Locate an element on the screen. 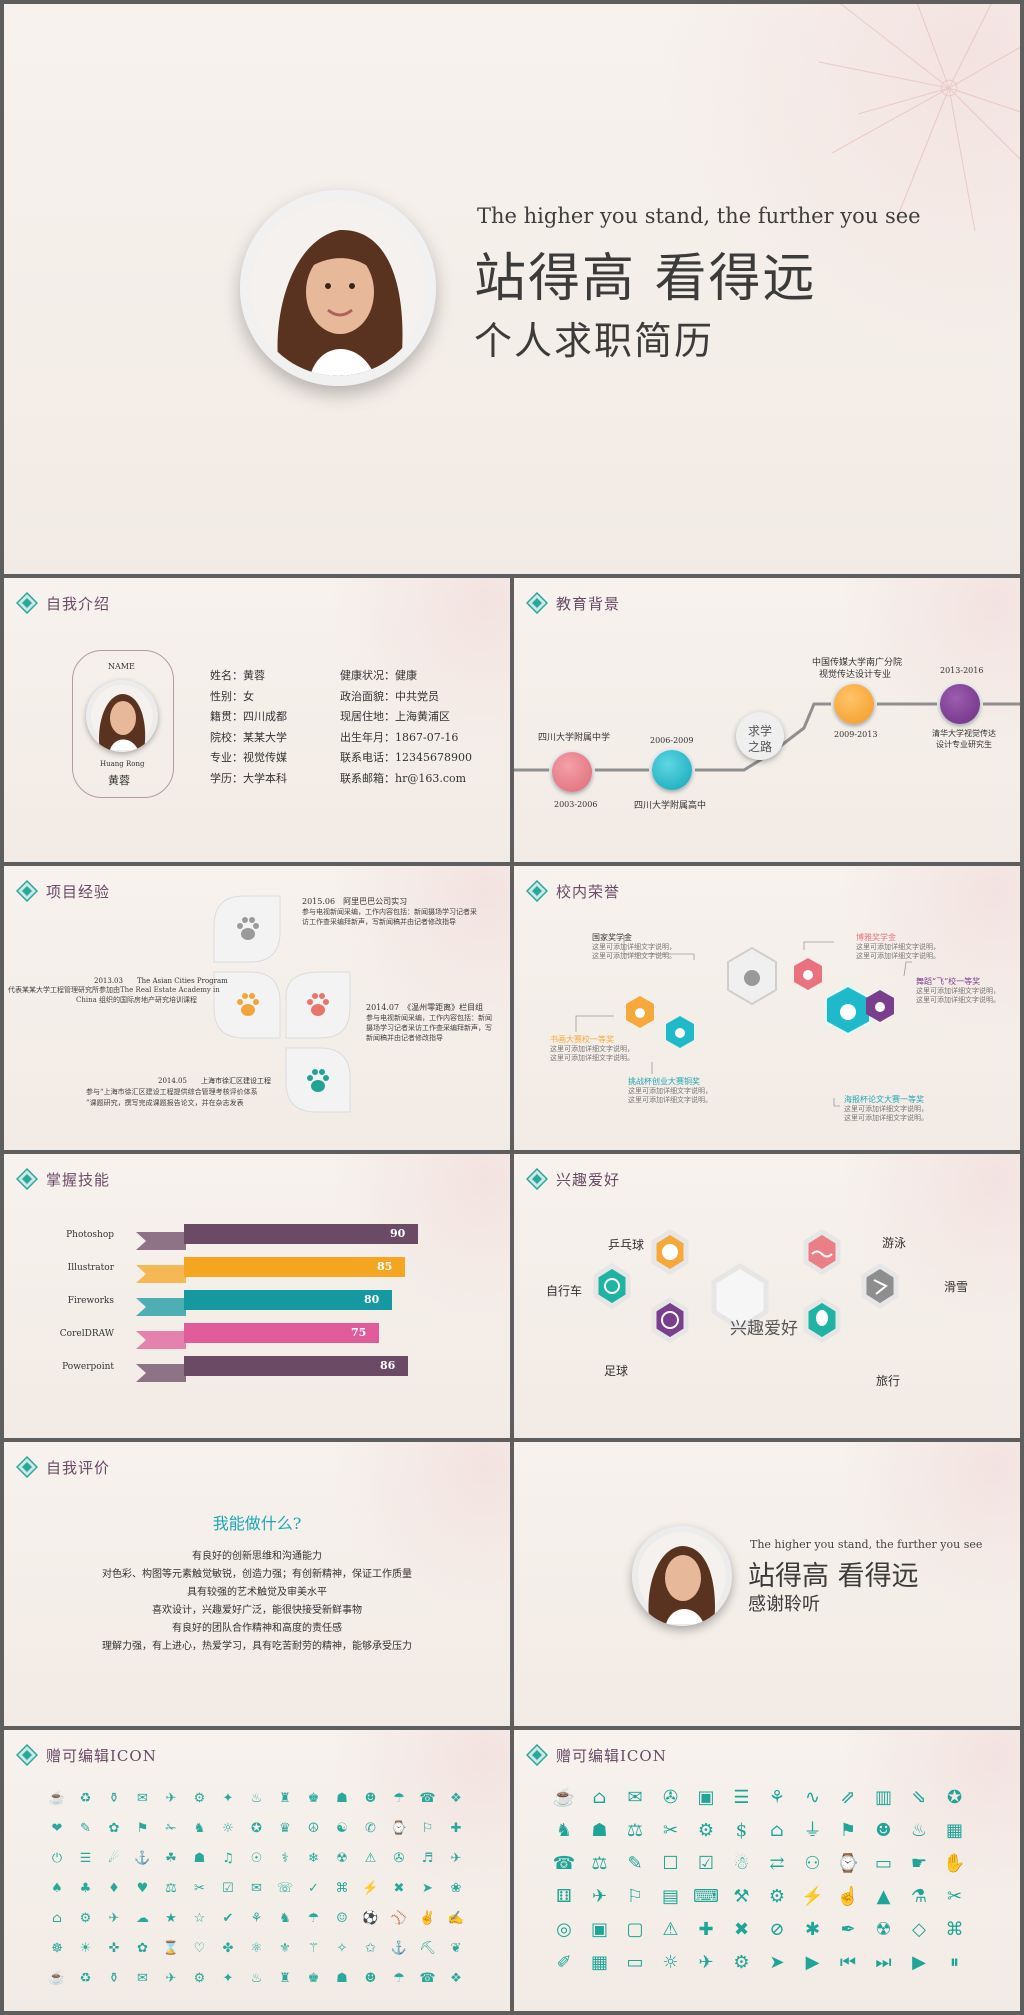  name-chinese: 黄蓉 is located at coordinates (119, 780).